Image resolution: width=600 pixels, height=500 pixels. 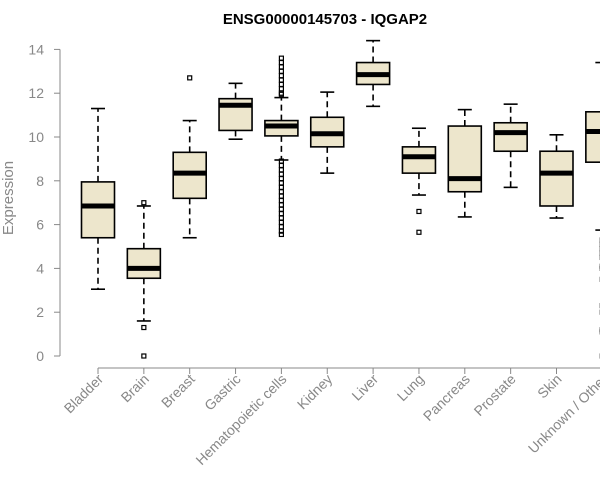 I want to click on x-tick-label-7: Lung, so click(x=410, y=387).